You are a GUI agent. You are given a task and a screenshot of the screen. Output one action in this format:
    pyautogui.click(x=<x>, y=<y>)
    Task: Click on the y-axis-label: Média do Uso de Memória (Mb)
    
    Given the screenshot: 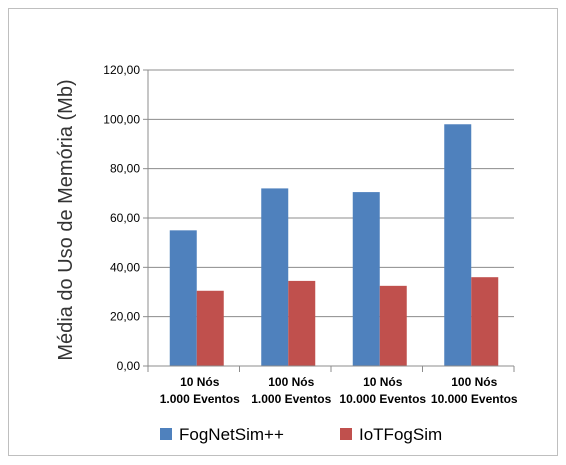 What is the action you would take?
    pyautogui.click(x=66, y=219)
    